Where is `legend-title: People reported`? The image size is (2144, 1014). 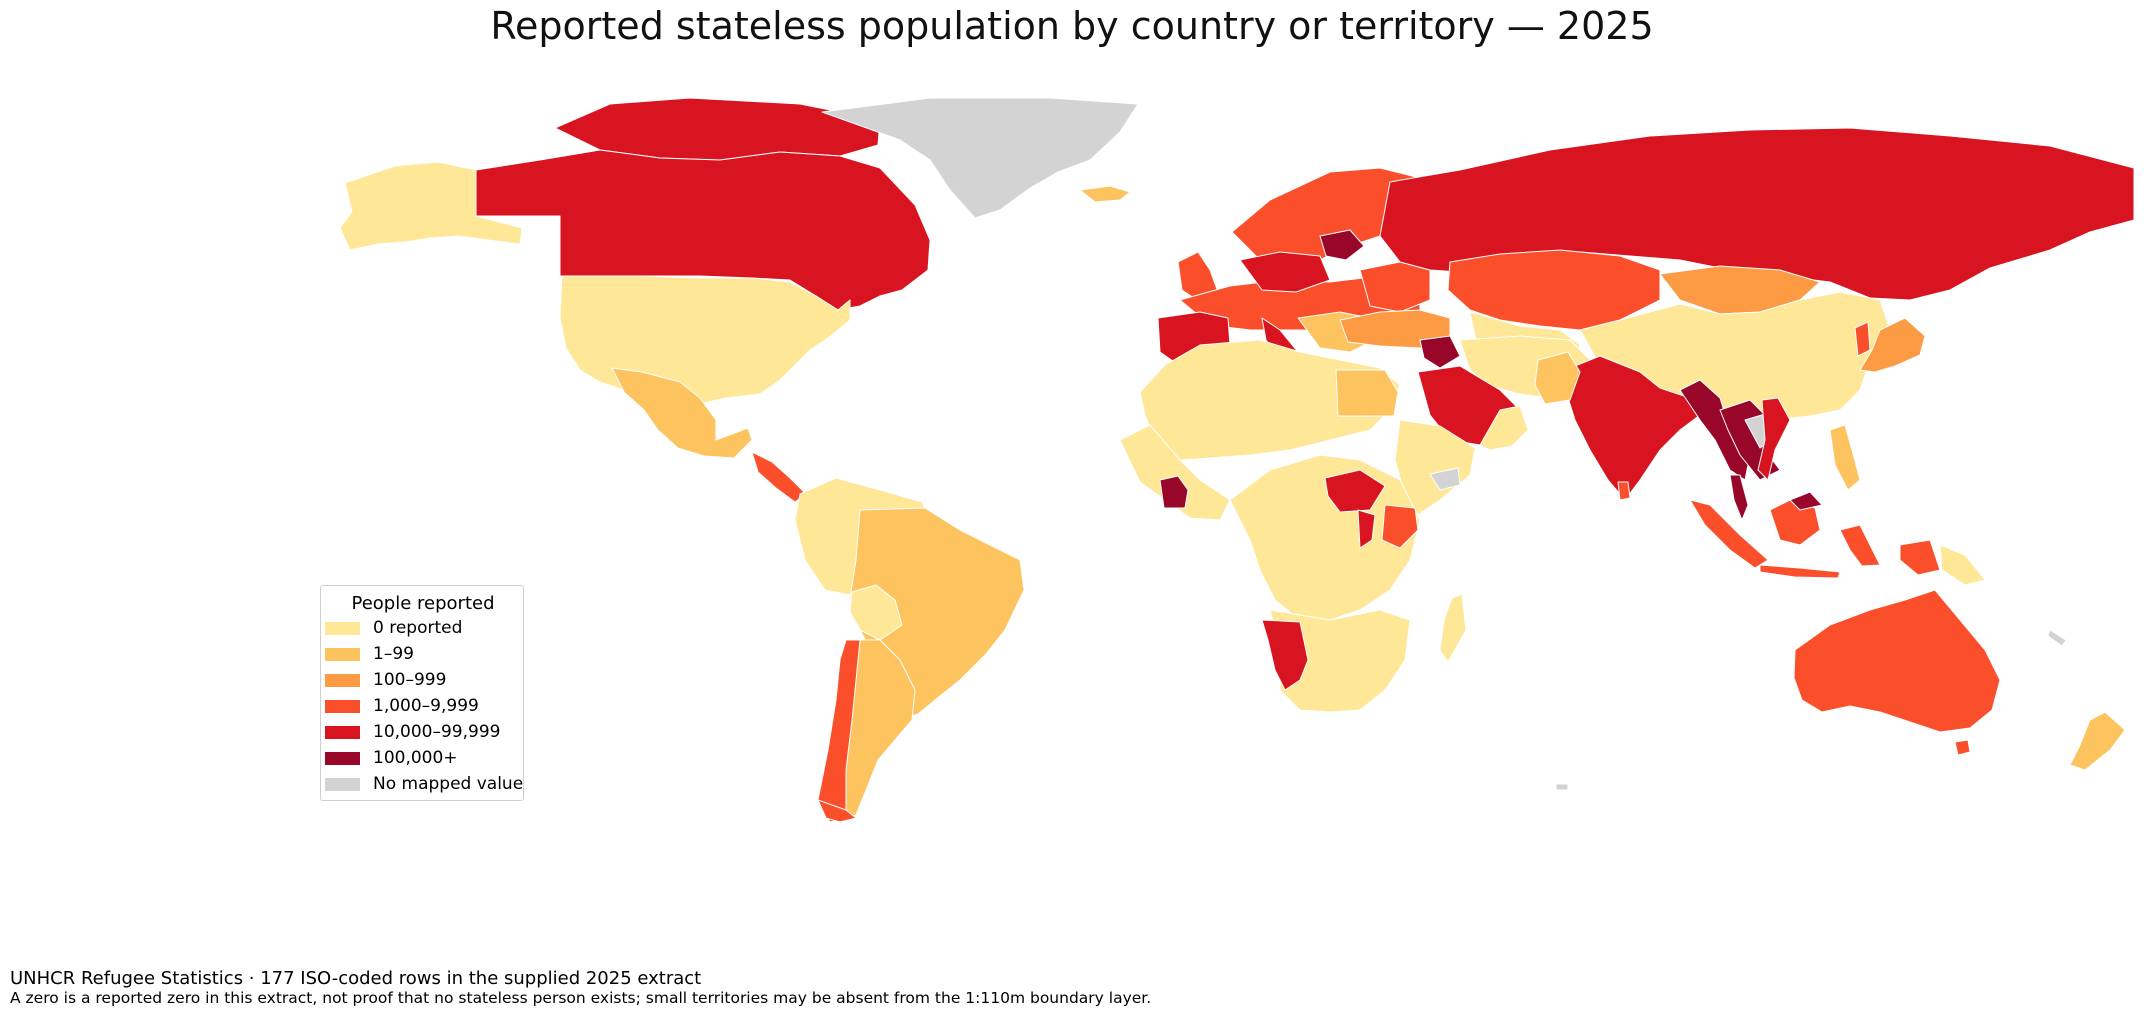
legend-title: People reported is located at coordinates (423, 603).